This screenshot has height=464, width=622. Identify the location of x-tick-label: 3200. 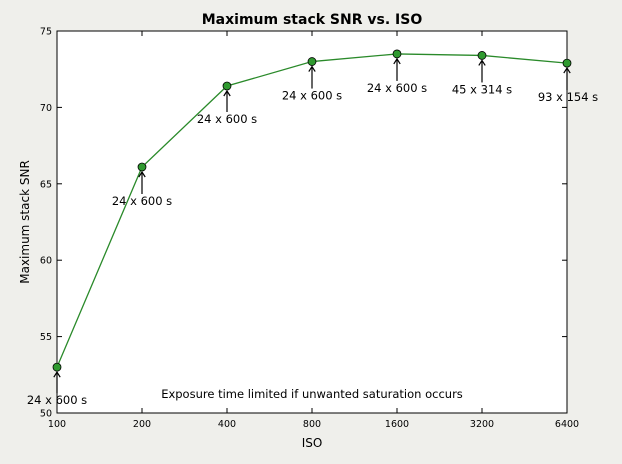
(482, 424).